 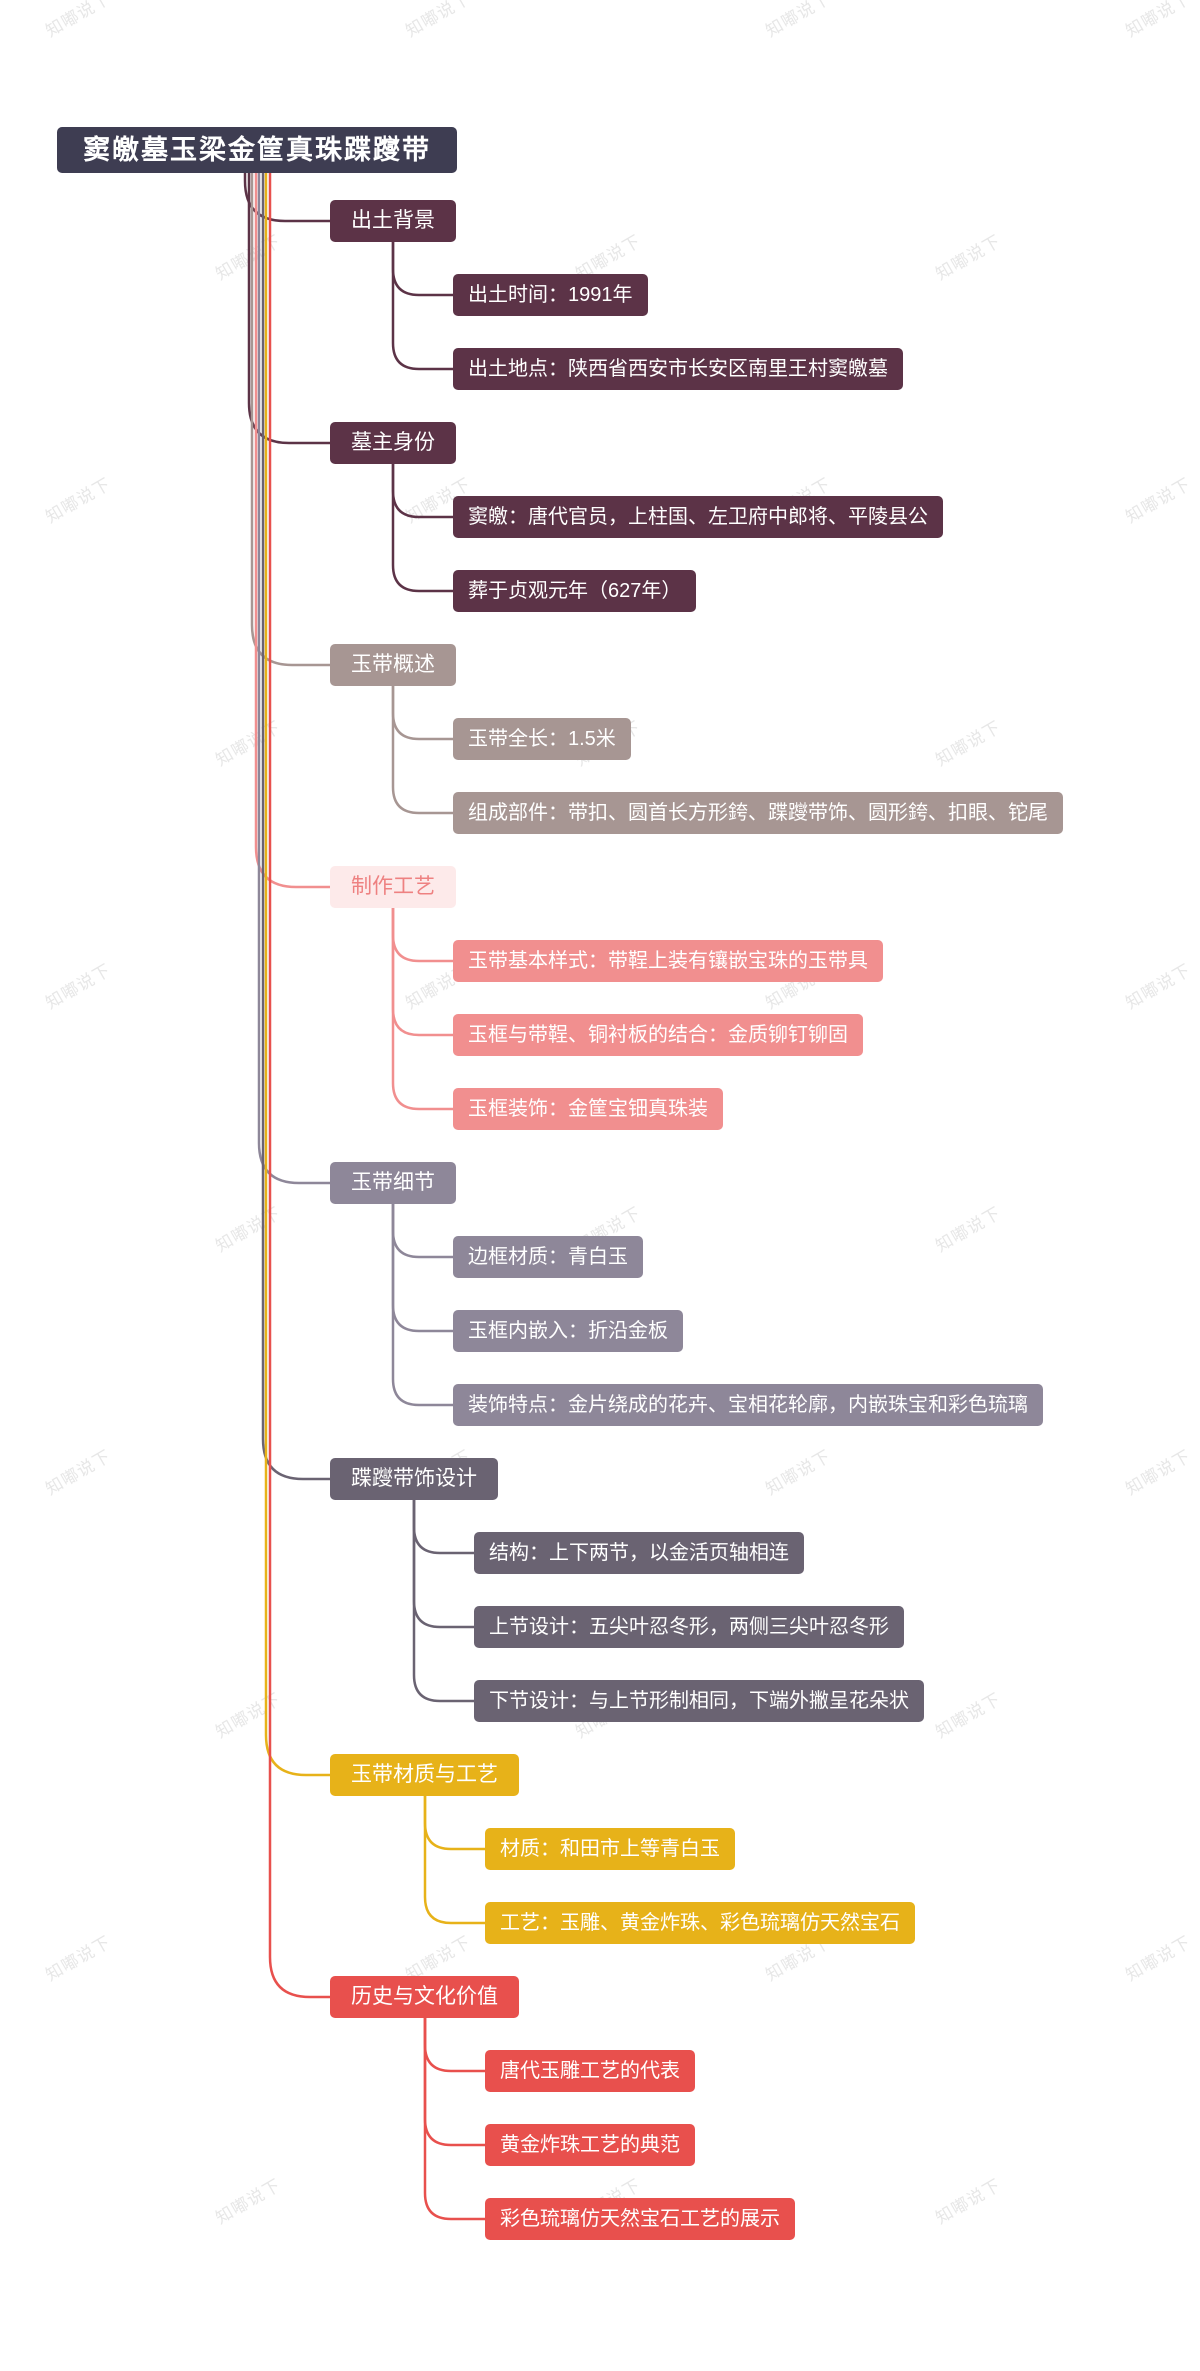 What do you see at coordinates (699, 1701) in the screenshot?
I see `subtopic: 下节设计：与上节形制相同，下端外撇呈花朵状` at bounding box center [699, 1701].